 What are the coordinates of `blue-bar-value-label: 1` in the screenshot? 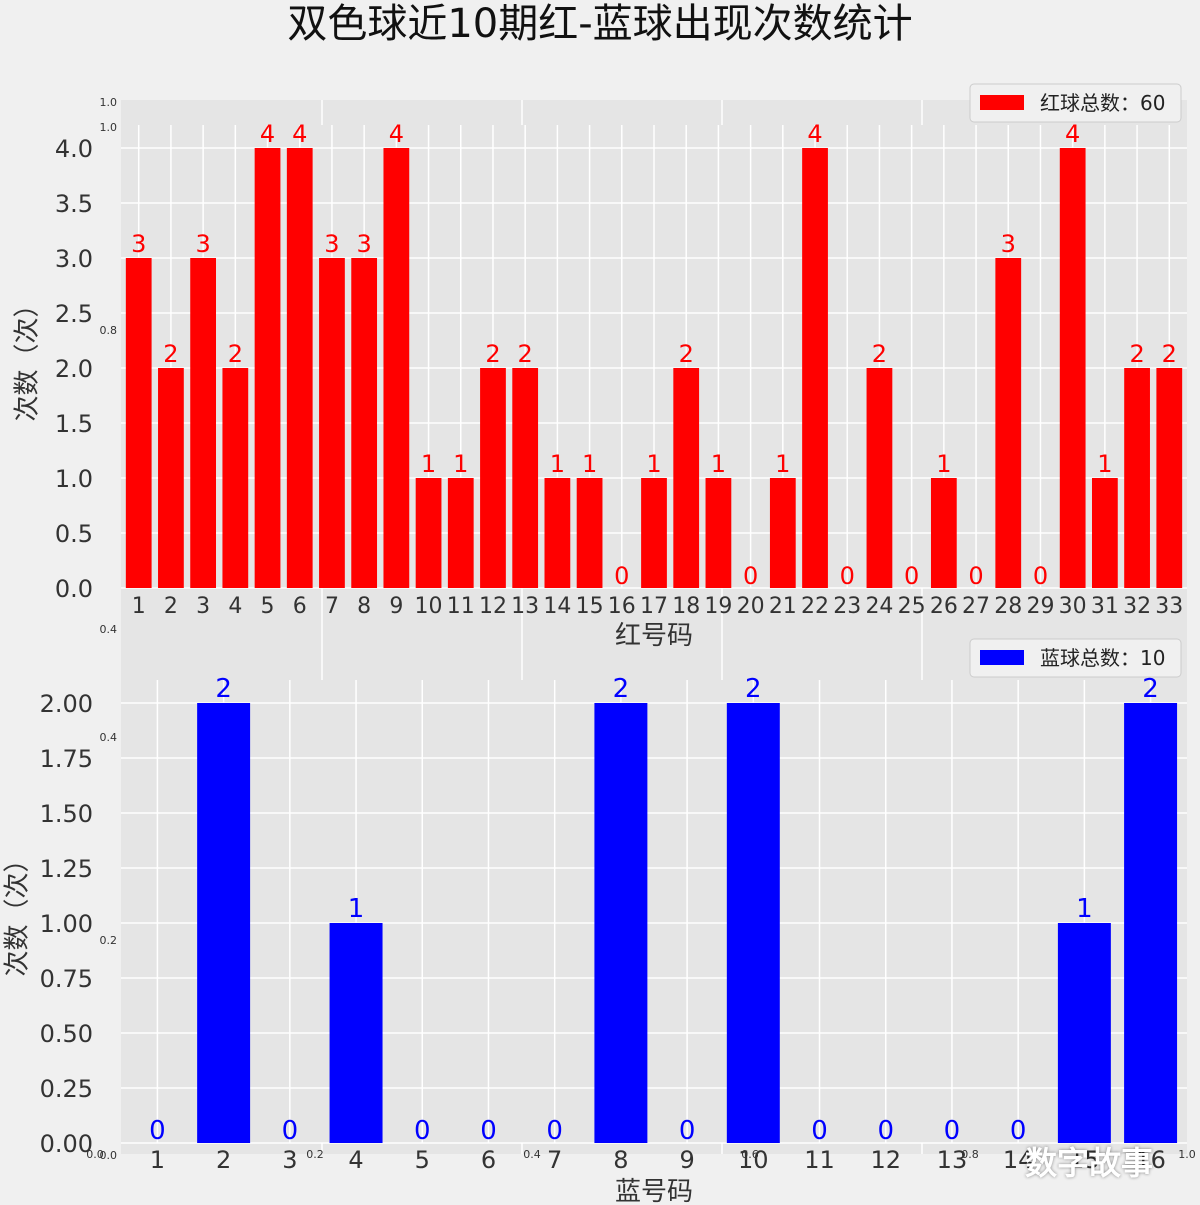 It's located at (1084, 909).